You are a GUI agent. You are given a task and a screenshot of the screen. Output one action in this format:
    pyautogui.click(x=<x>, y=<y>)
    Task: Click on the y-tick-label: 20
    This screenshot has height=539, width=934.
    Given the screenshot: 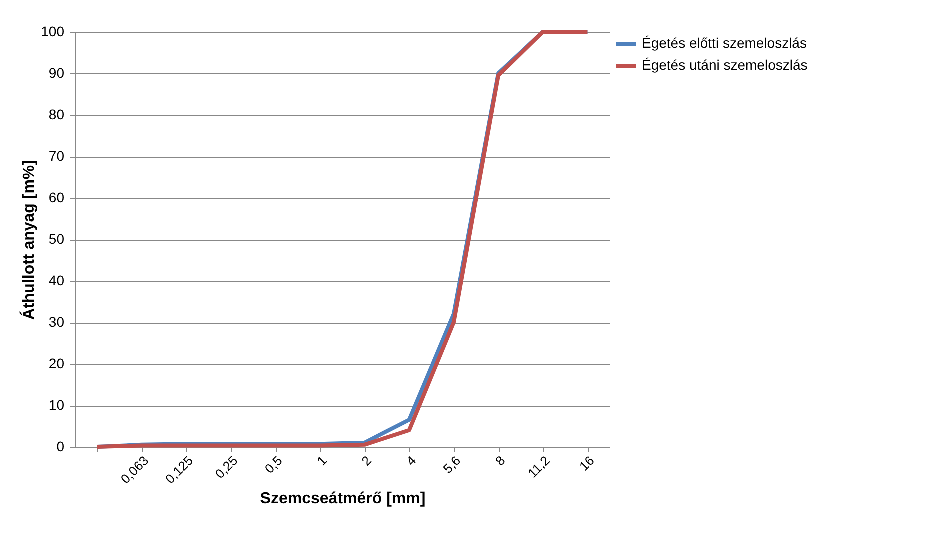 What is the action you would take?
    pyautogui.click(x=56, y=364)
    